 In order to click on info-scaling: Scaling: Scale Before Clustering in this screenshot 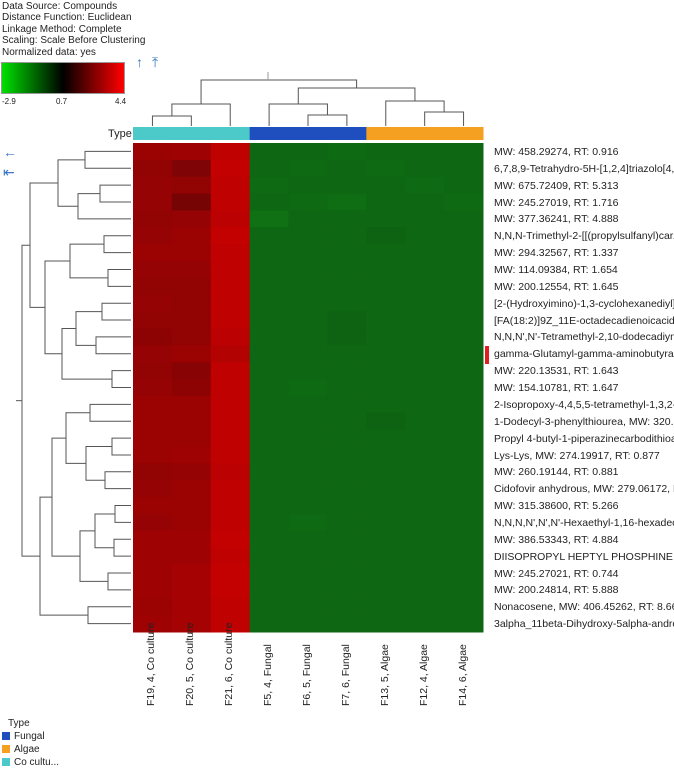, I will do `click(74, 41)`.